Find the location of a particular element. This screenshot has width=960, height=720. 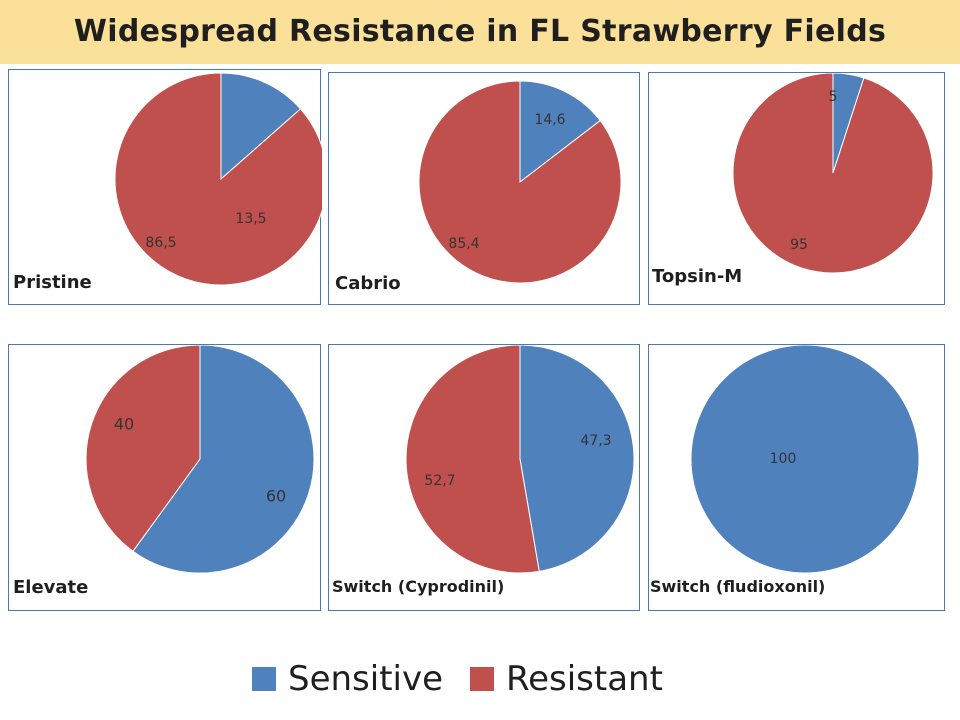

data-label-resistant: 85,4 is located at coordinates (463, 244).